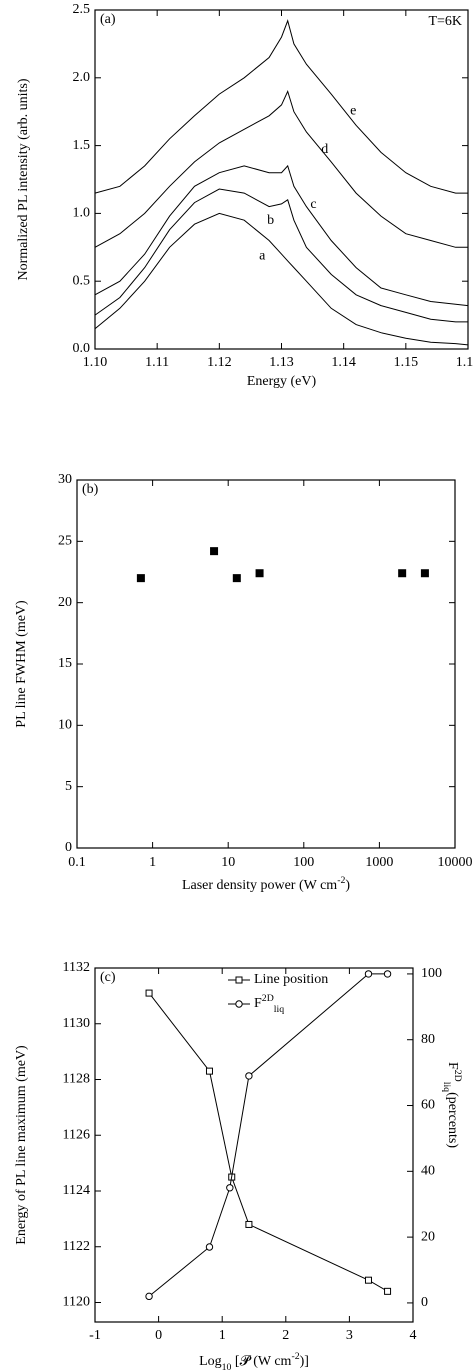  Describe the element at coordinates (428, 1236) in the screenshot. I see `y2-tick-label: 20` at that location.